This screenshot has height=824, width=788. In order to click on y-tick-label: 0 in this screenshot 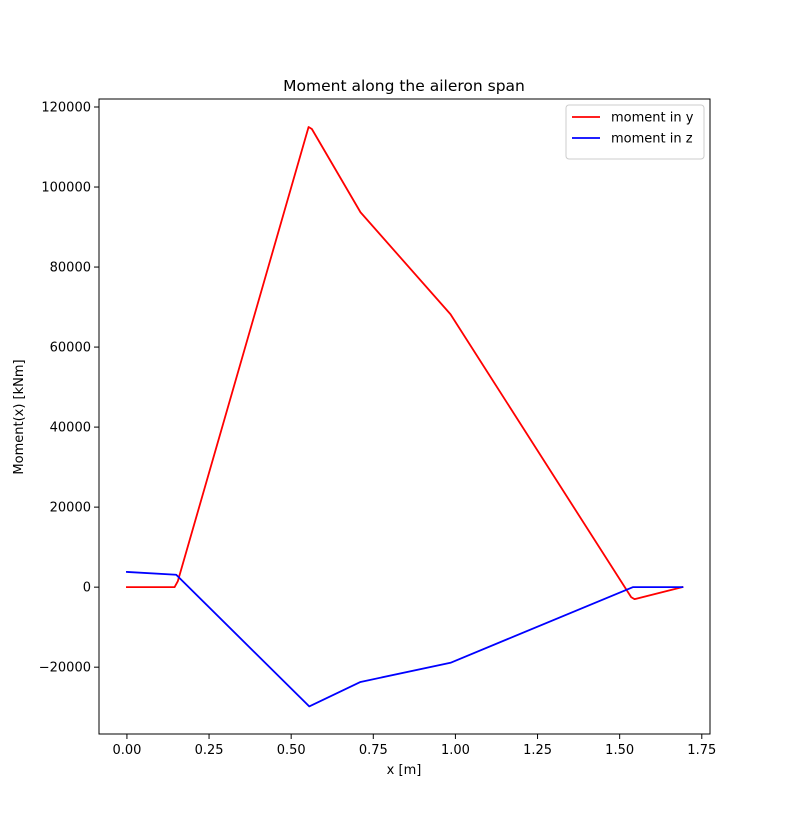, I will do `click(87, 588)`.